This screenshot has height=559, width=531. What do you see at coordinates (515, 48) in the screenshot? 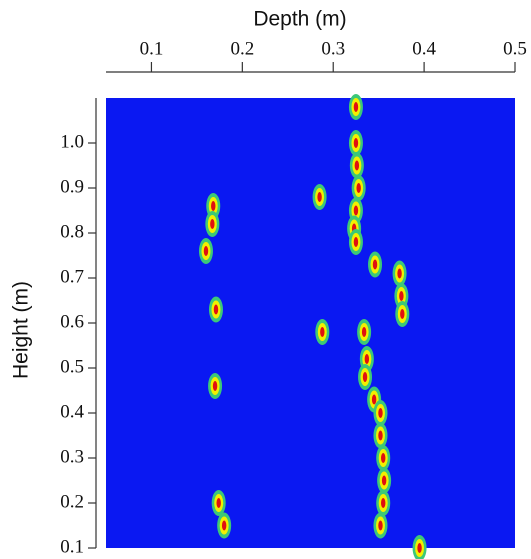
I see `x-tick-label: 0.5` at bounding box center [515, 48].